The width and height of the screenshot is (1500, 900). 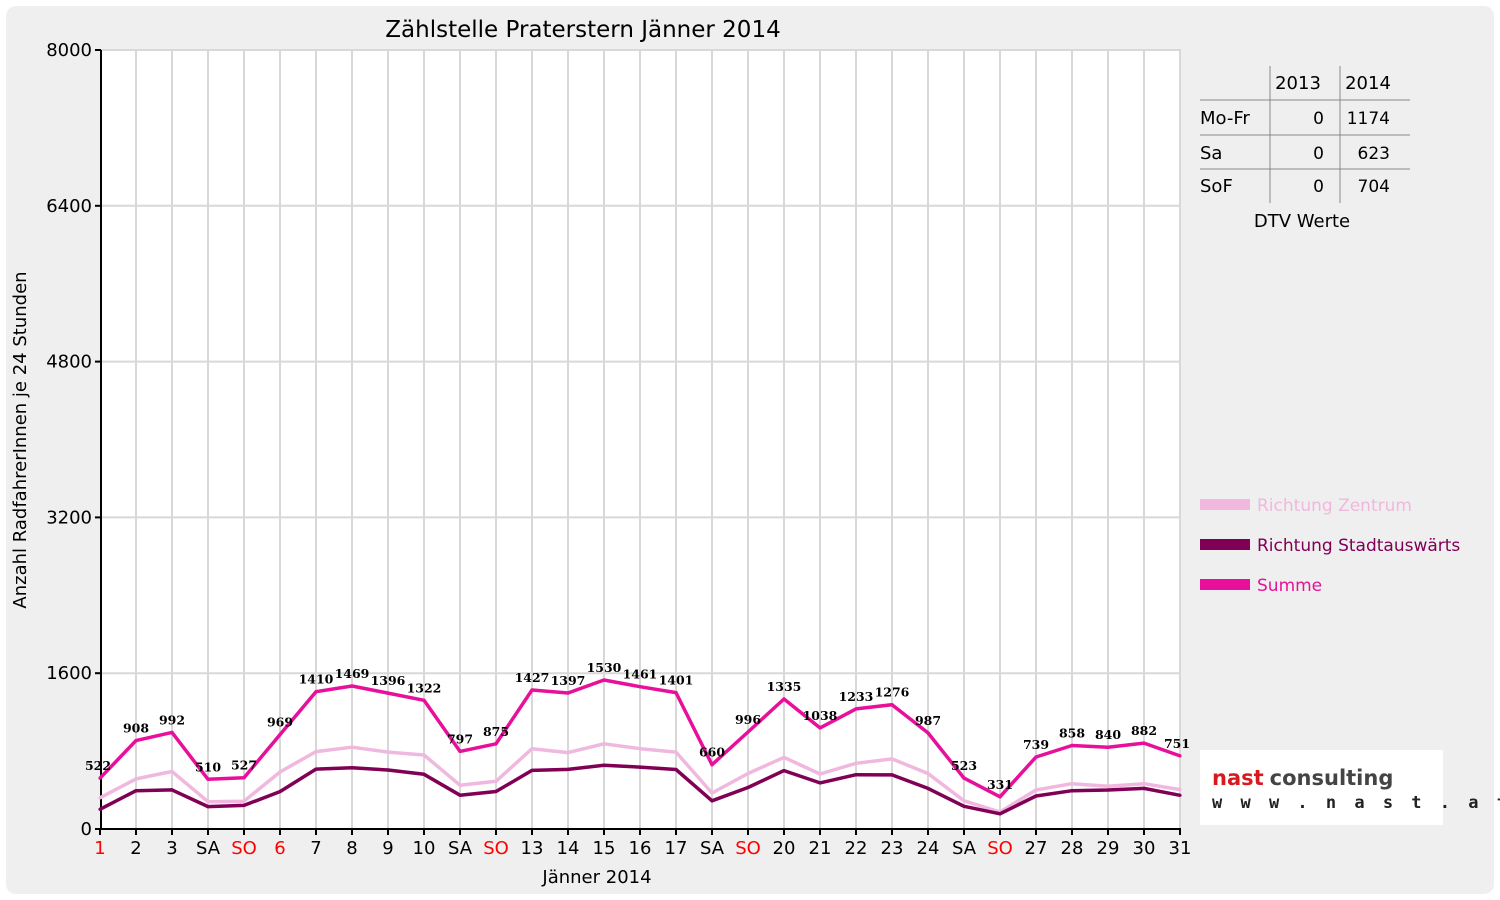 What do you see at coordinates (208, 766) in the screenshot?
I see `data-label: 510` at bounding box center [208, 766].